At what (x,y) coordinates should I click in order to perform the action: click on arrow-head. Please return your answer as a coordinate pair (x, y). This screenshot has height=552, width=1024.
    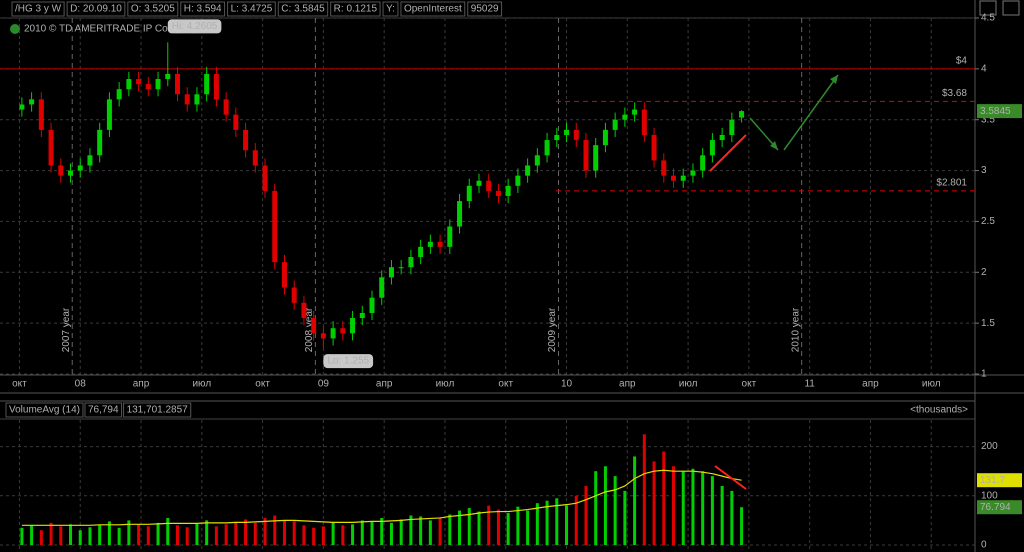
    Looking at the image, I should click on (834, 79).